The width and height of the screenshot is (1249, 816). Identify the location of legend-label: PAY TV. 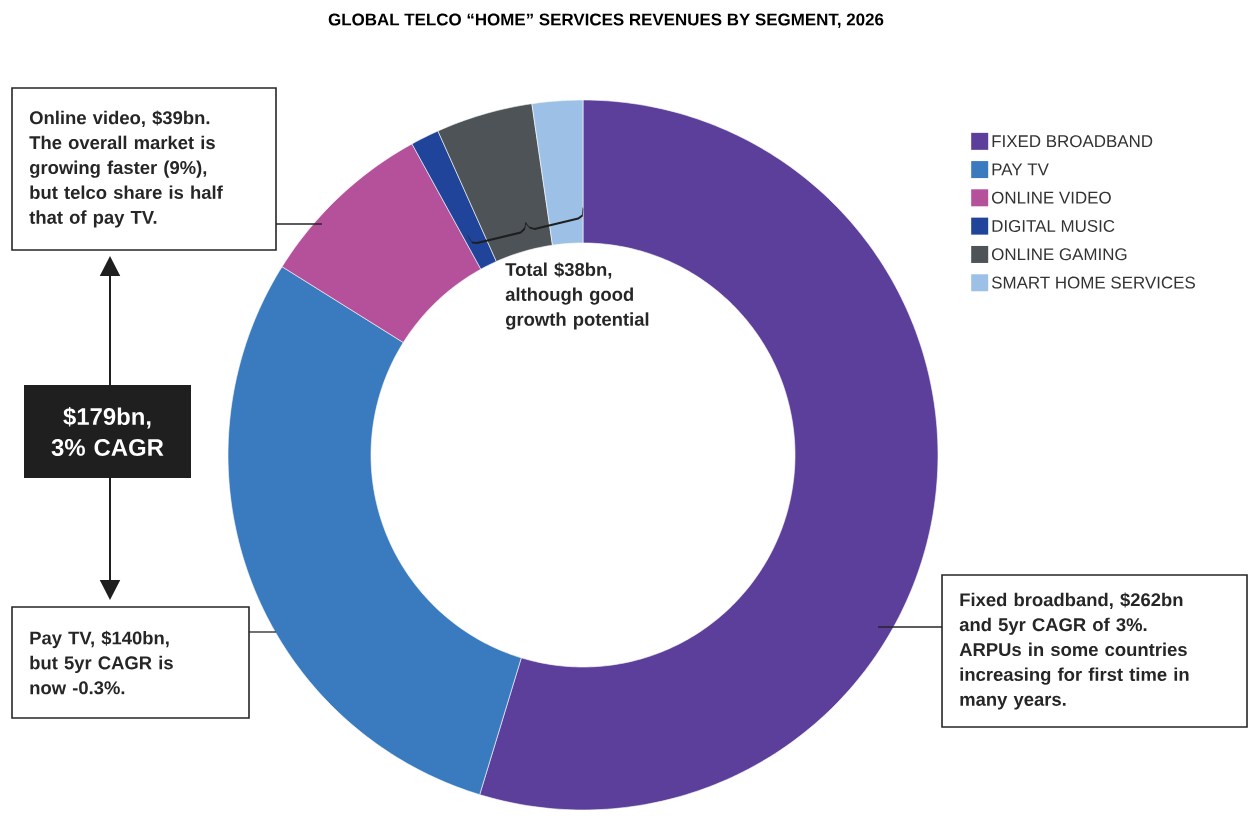
(1020, 169).